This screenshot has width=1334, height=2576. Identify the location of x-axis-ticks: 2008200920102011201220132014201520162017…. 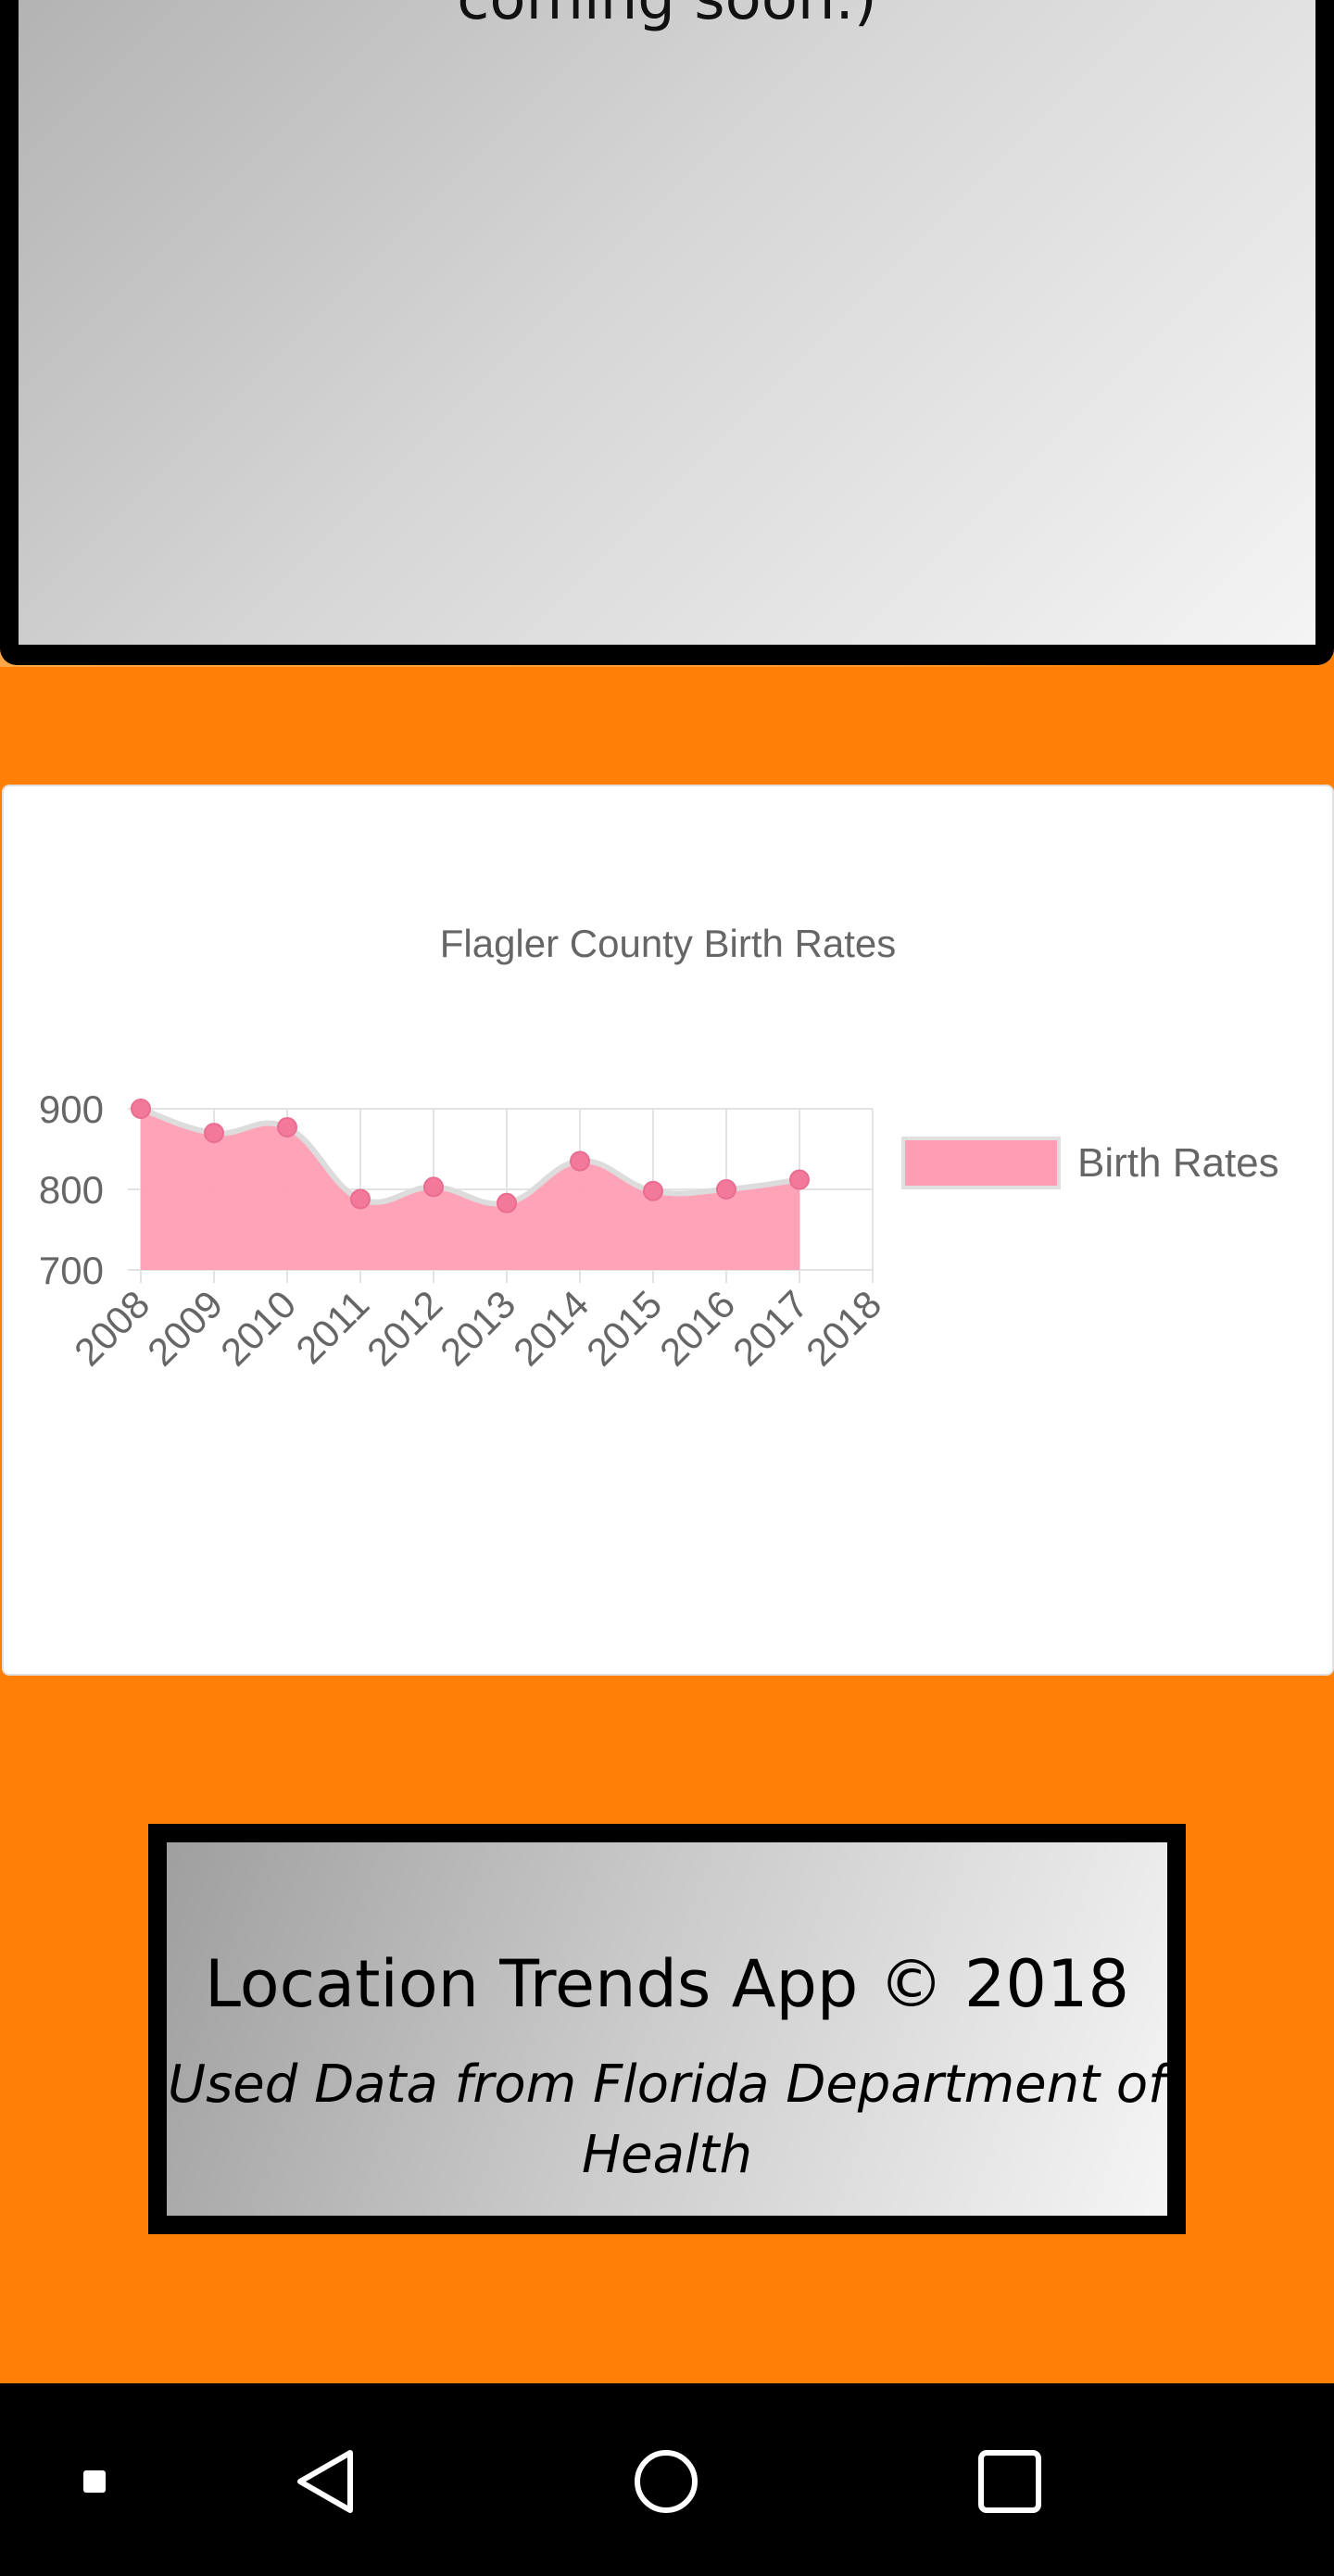
(477, 1328).